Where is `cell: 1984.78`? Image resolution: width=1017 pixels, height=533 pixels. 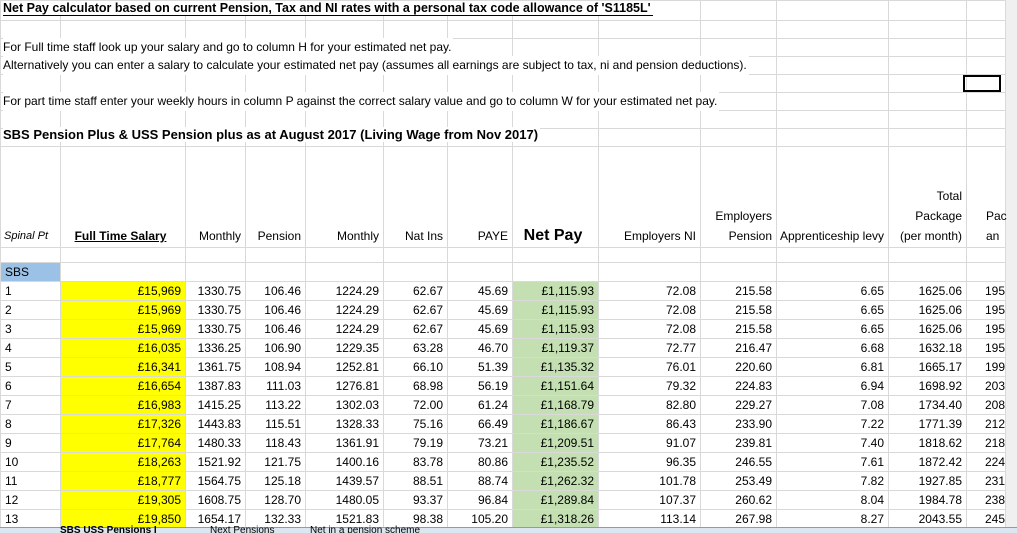
cell: 1984.78 is located at coordinates (940, 500).